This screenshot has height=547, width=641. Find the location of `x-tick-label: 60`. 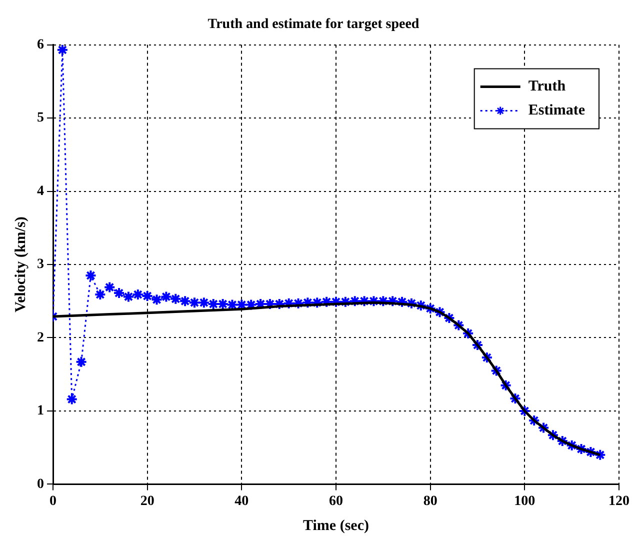

x-tick-label: 60 is located at coordinates (336, 502).